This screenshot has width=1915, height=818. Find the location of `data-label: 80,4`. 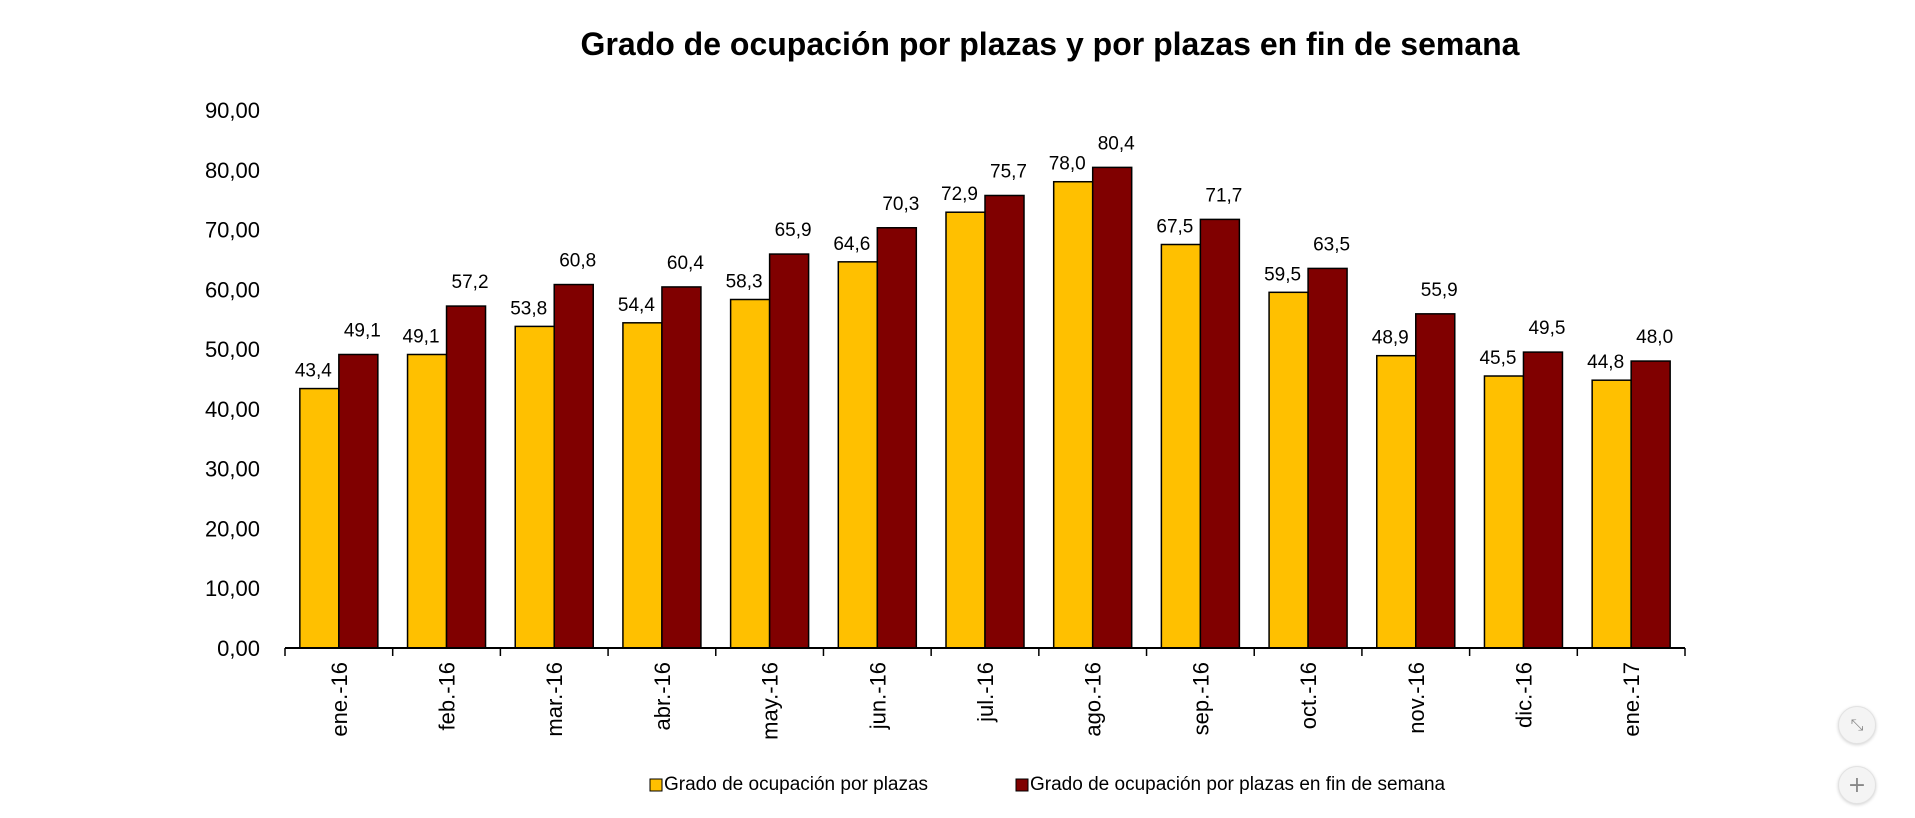

data-label: 80,4 is located at coordinates (1116, 143).